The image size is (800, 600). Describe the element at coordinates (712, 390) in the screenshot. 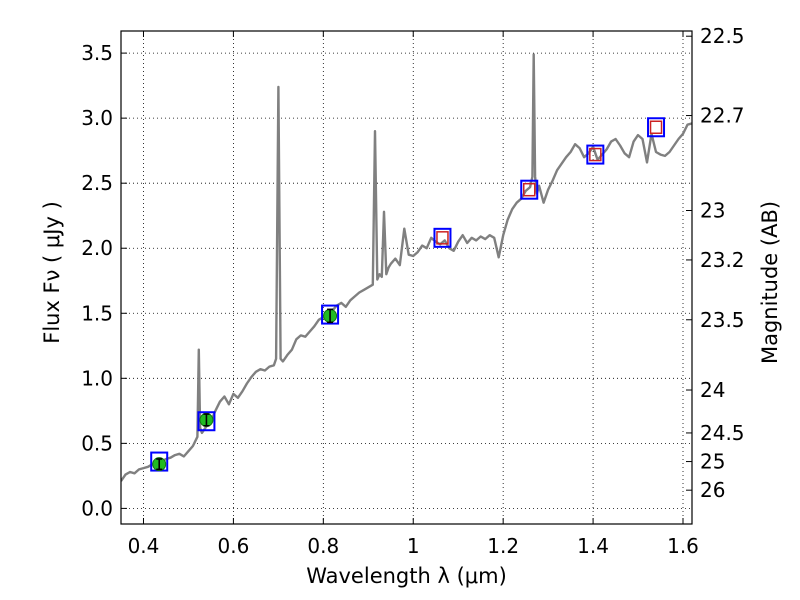

I see `right-tick-label: 24` at that location.